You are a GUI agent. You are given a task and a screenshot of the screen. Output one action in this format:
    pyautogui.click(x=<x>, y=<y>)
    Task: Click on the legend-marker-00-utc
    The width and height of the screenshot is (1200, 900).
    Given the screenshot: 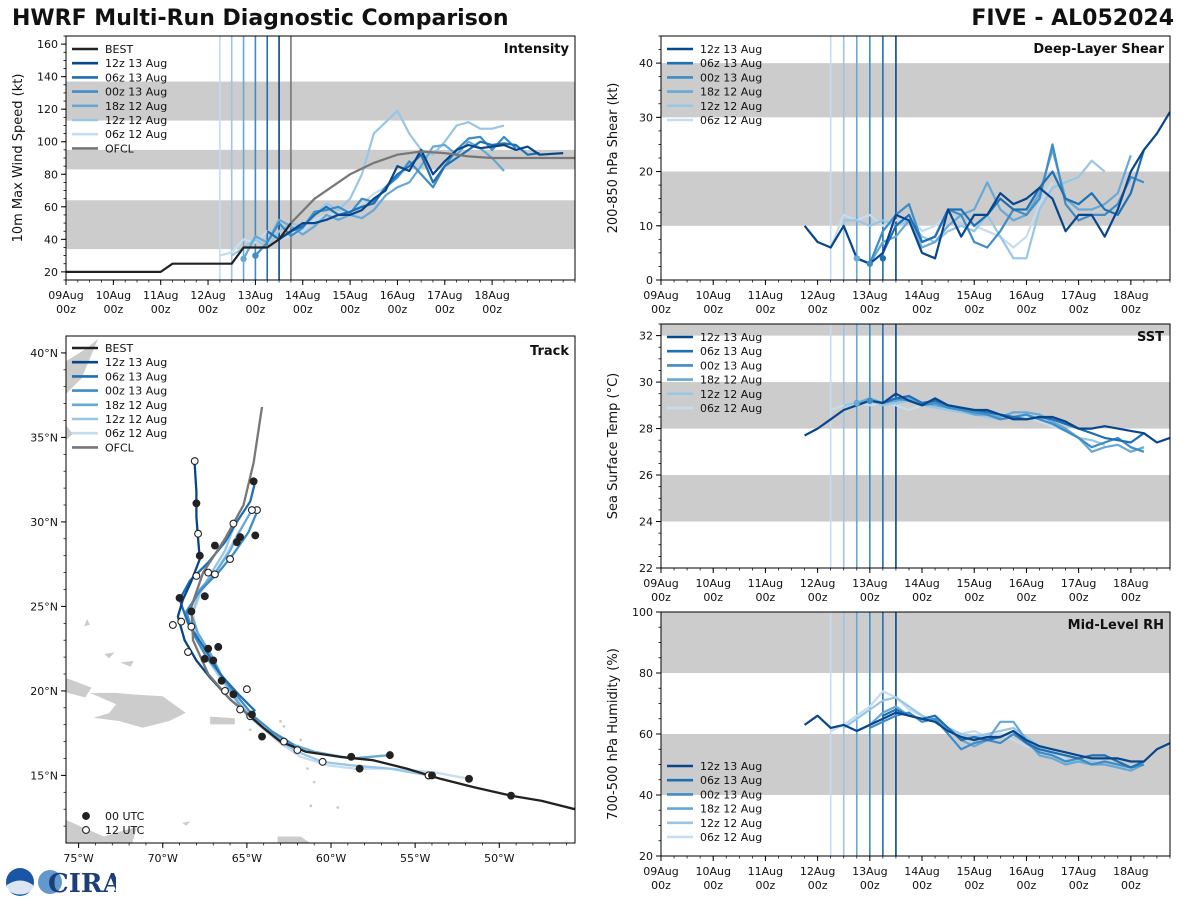 What is the action you would take?
    pyautogui.click(x=86, y=816)
    